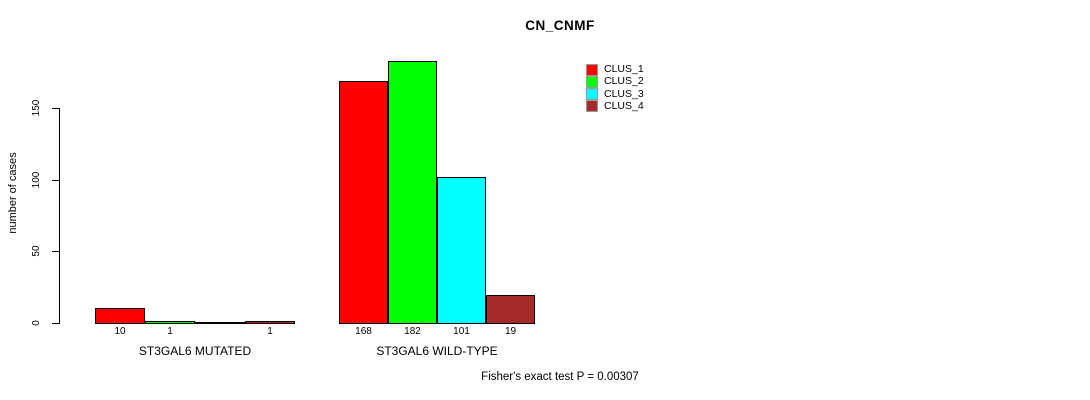 This screenshot has height=400, width=1090. Describe the element at coordinates (170, 331) in the screenshot. I see `bar-value-label-mutated-clus_2: 1` at that location.